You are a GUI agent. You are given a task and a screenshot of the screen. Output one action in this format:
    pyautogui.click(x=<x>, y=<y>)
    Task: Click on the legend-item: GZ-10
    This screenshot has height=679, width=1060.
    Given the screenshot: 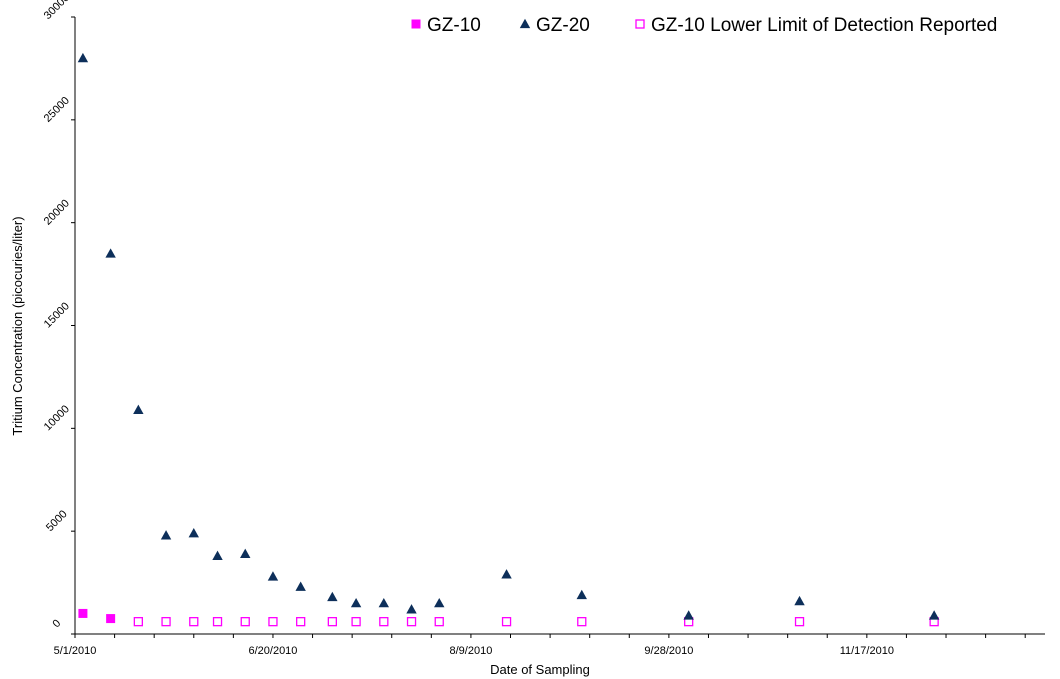 What is the action you would take?
    pyautogui.click(x=446, y=25)
    